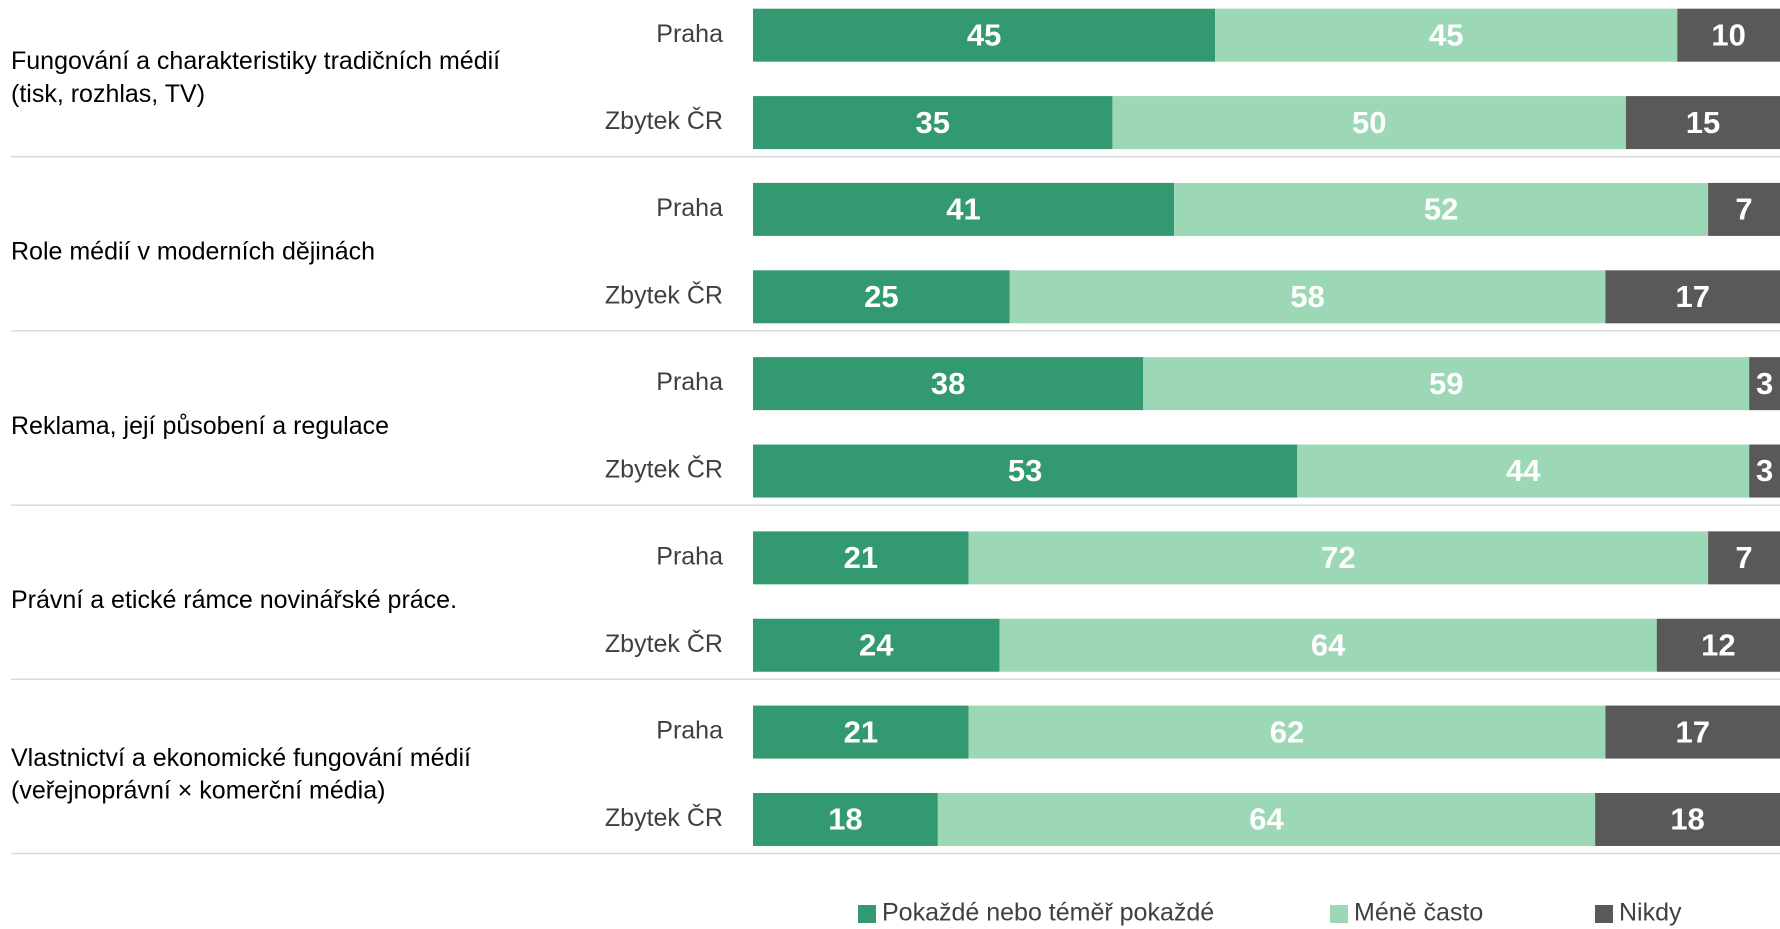 The height and width of the screenshot is (929, 1780). Describe the element at coordinates (193, 252) in the screenshot. I see `group-label: Role médií v moderních dějinách` at that location.